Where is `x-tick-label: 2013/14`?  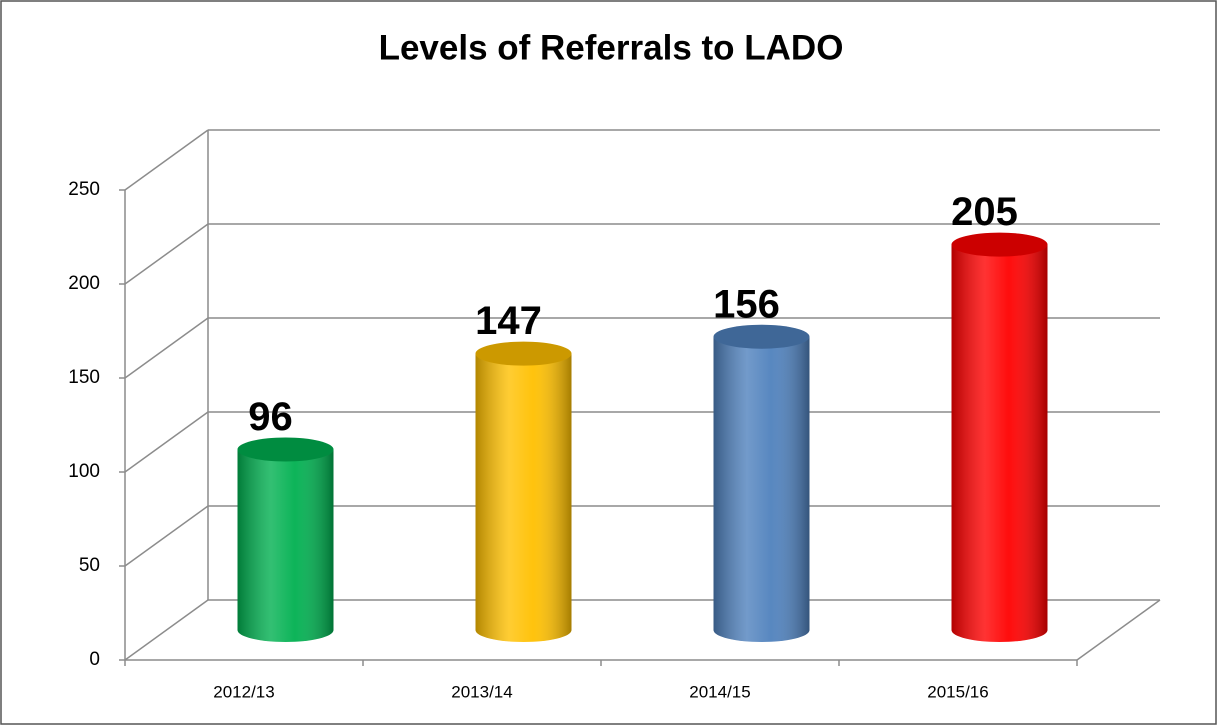 x-tick-label: 2013/14 is located at coordinates (481, 691).